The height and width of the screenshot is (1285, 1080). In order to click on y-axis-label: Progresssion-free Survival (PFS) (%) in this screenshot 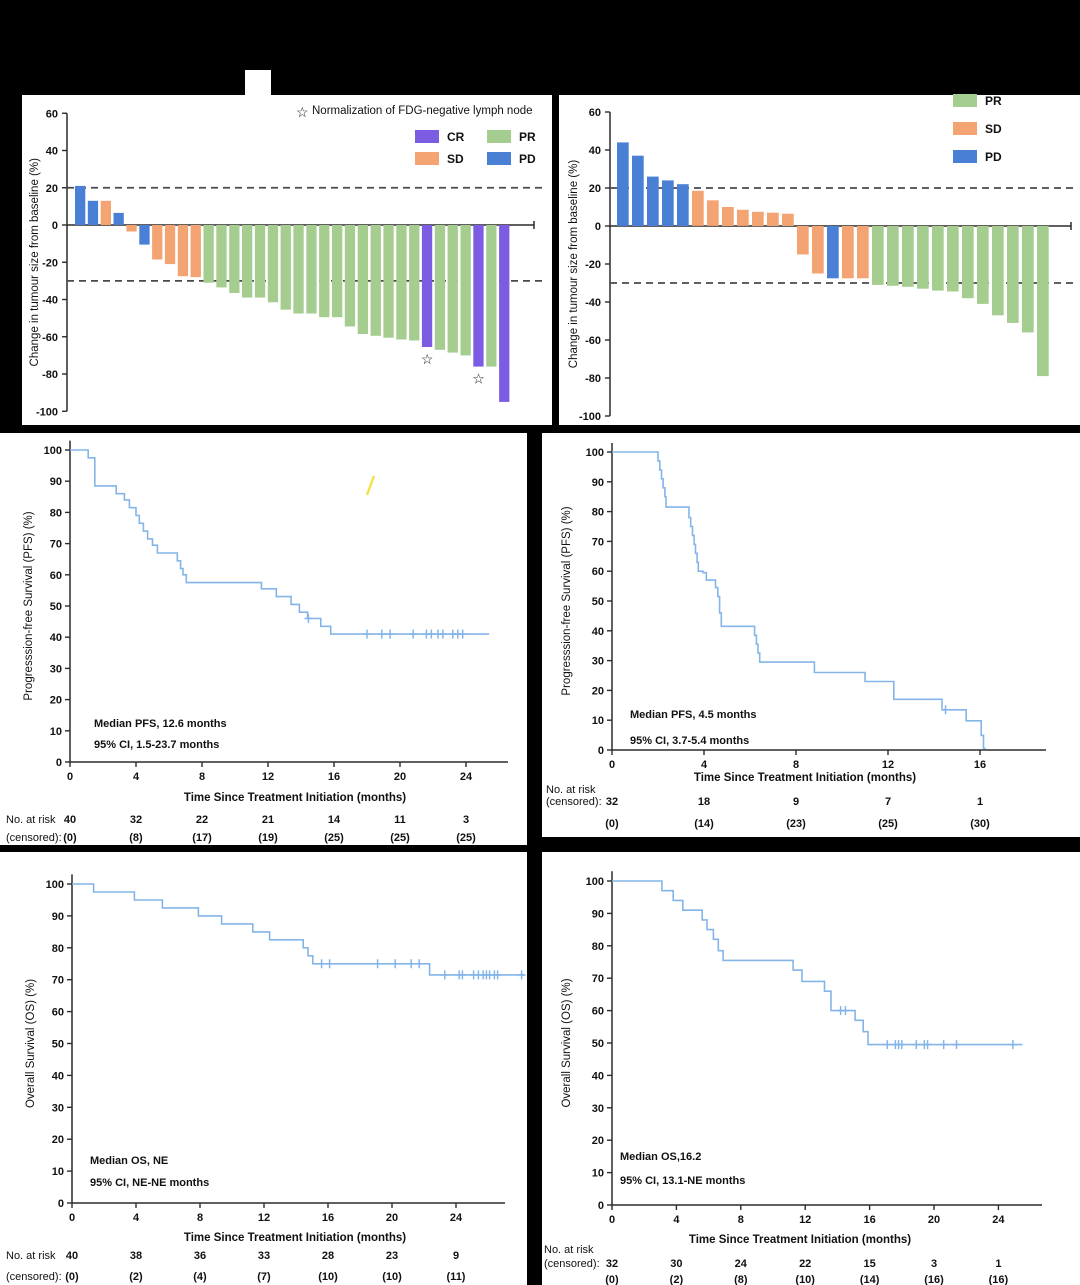, I will do `click(29, 605)`.